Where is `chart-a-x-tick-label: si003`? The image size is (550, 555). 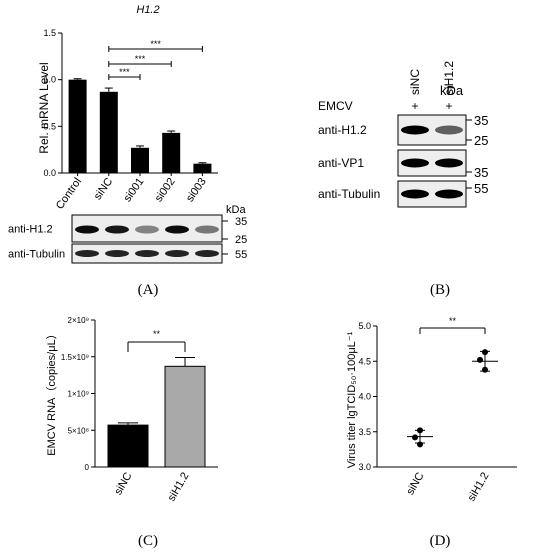 chart-a-x-tick-label: si003 is located at coordinates (196, 190).